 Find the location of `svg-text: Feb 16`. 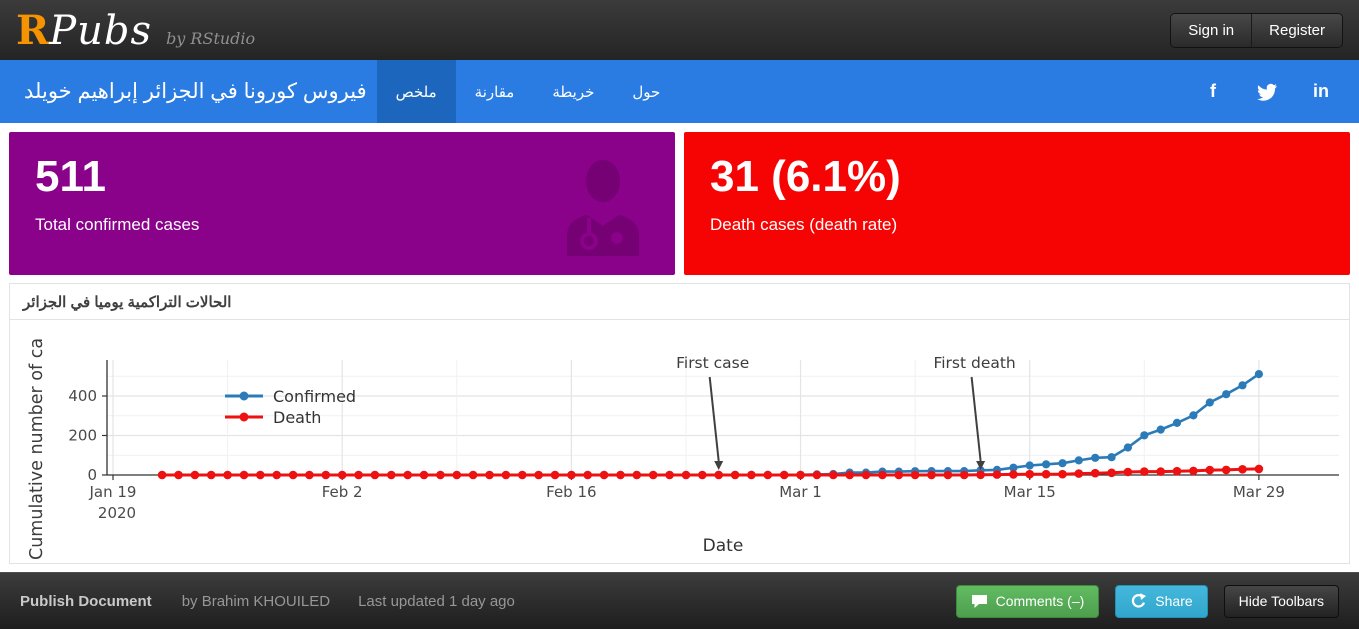

svg-text: Feb 16 is located at coordinates (571, 492).